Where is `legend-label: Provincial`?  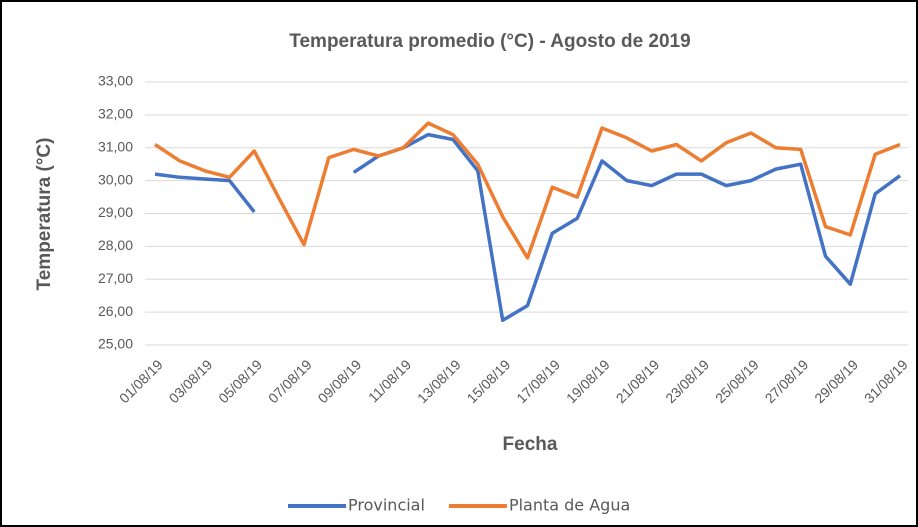
legend-label: Provincial is located at coordinates (386, 505).